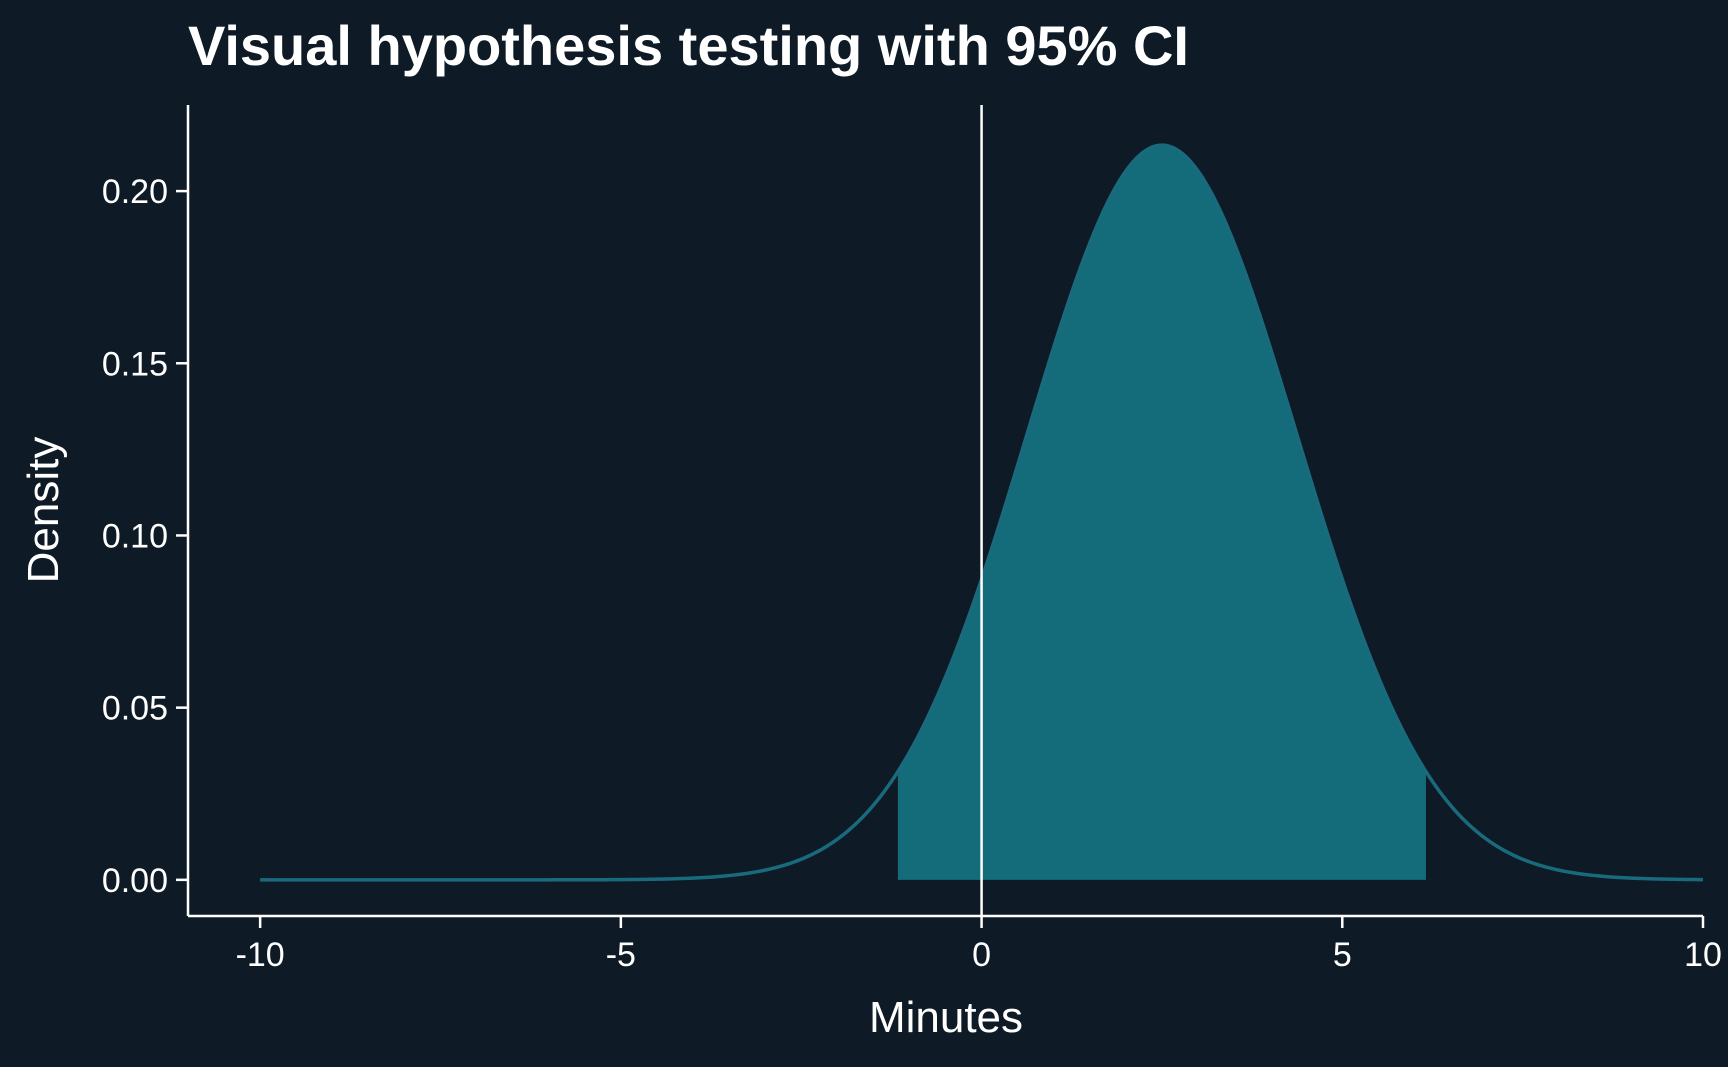 The image size is (1728, 1067). Describe the element at coordinates (43, 510) in the screenshot. I see `y-axis-title: Density` at that location.